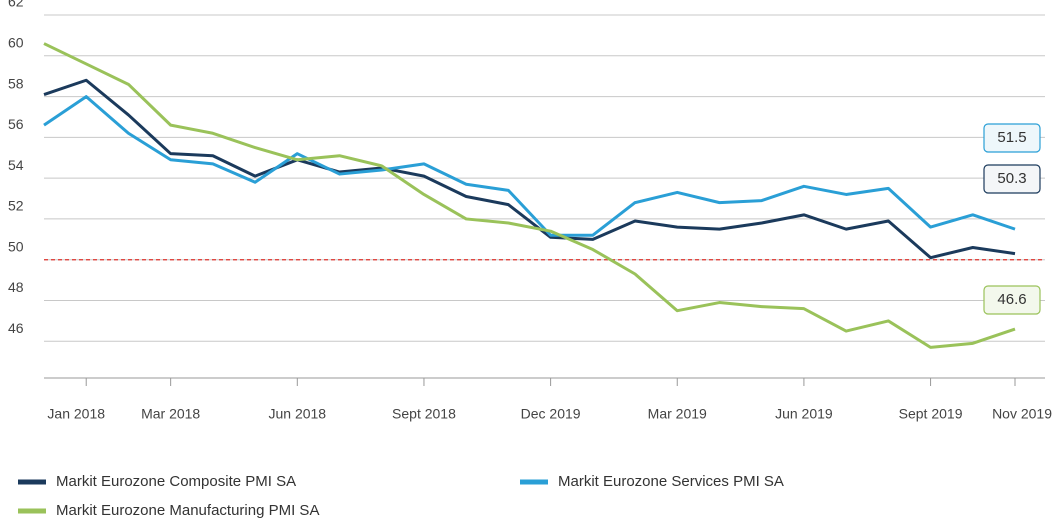  Describe the element at coordinates (187, 510) in the screenshot. I see `legend-label: Markit Eurozone Manufacturing PMI SA` at that location.